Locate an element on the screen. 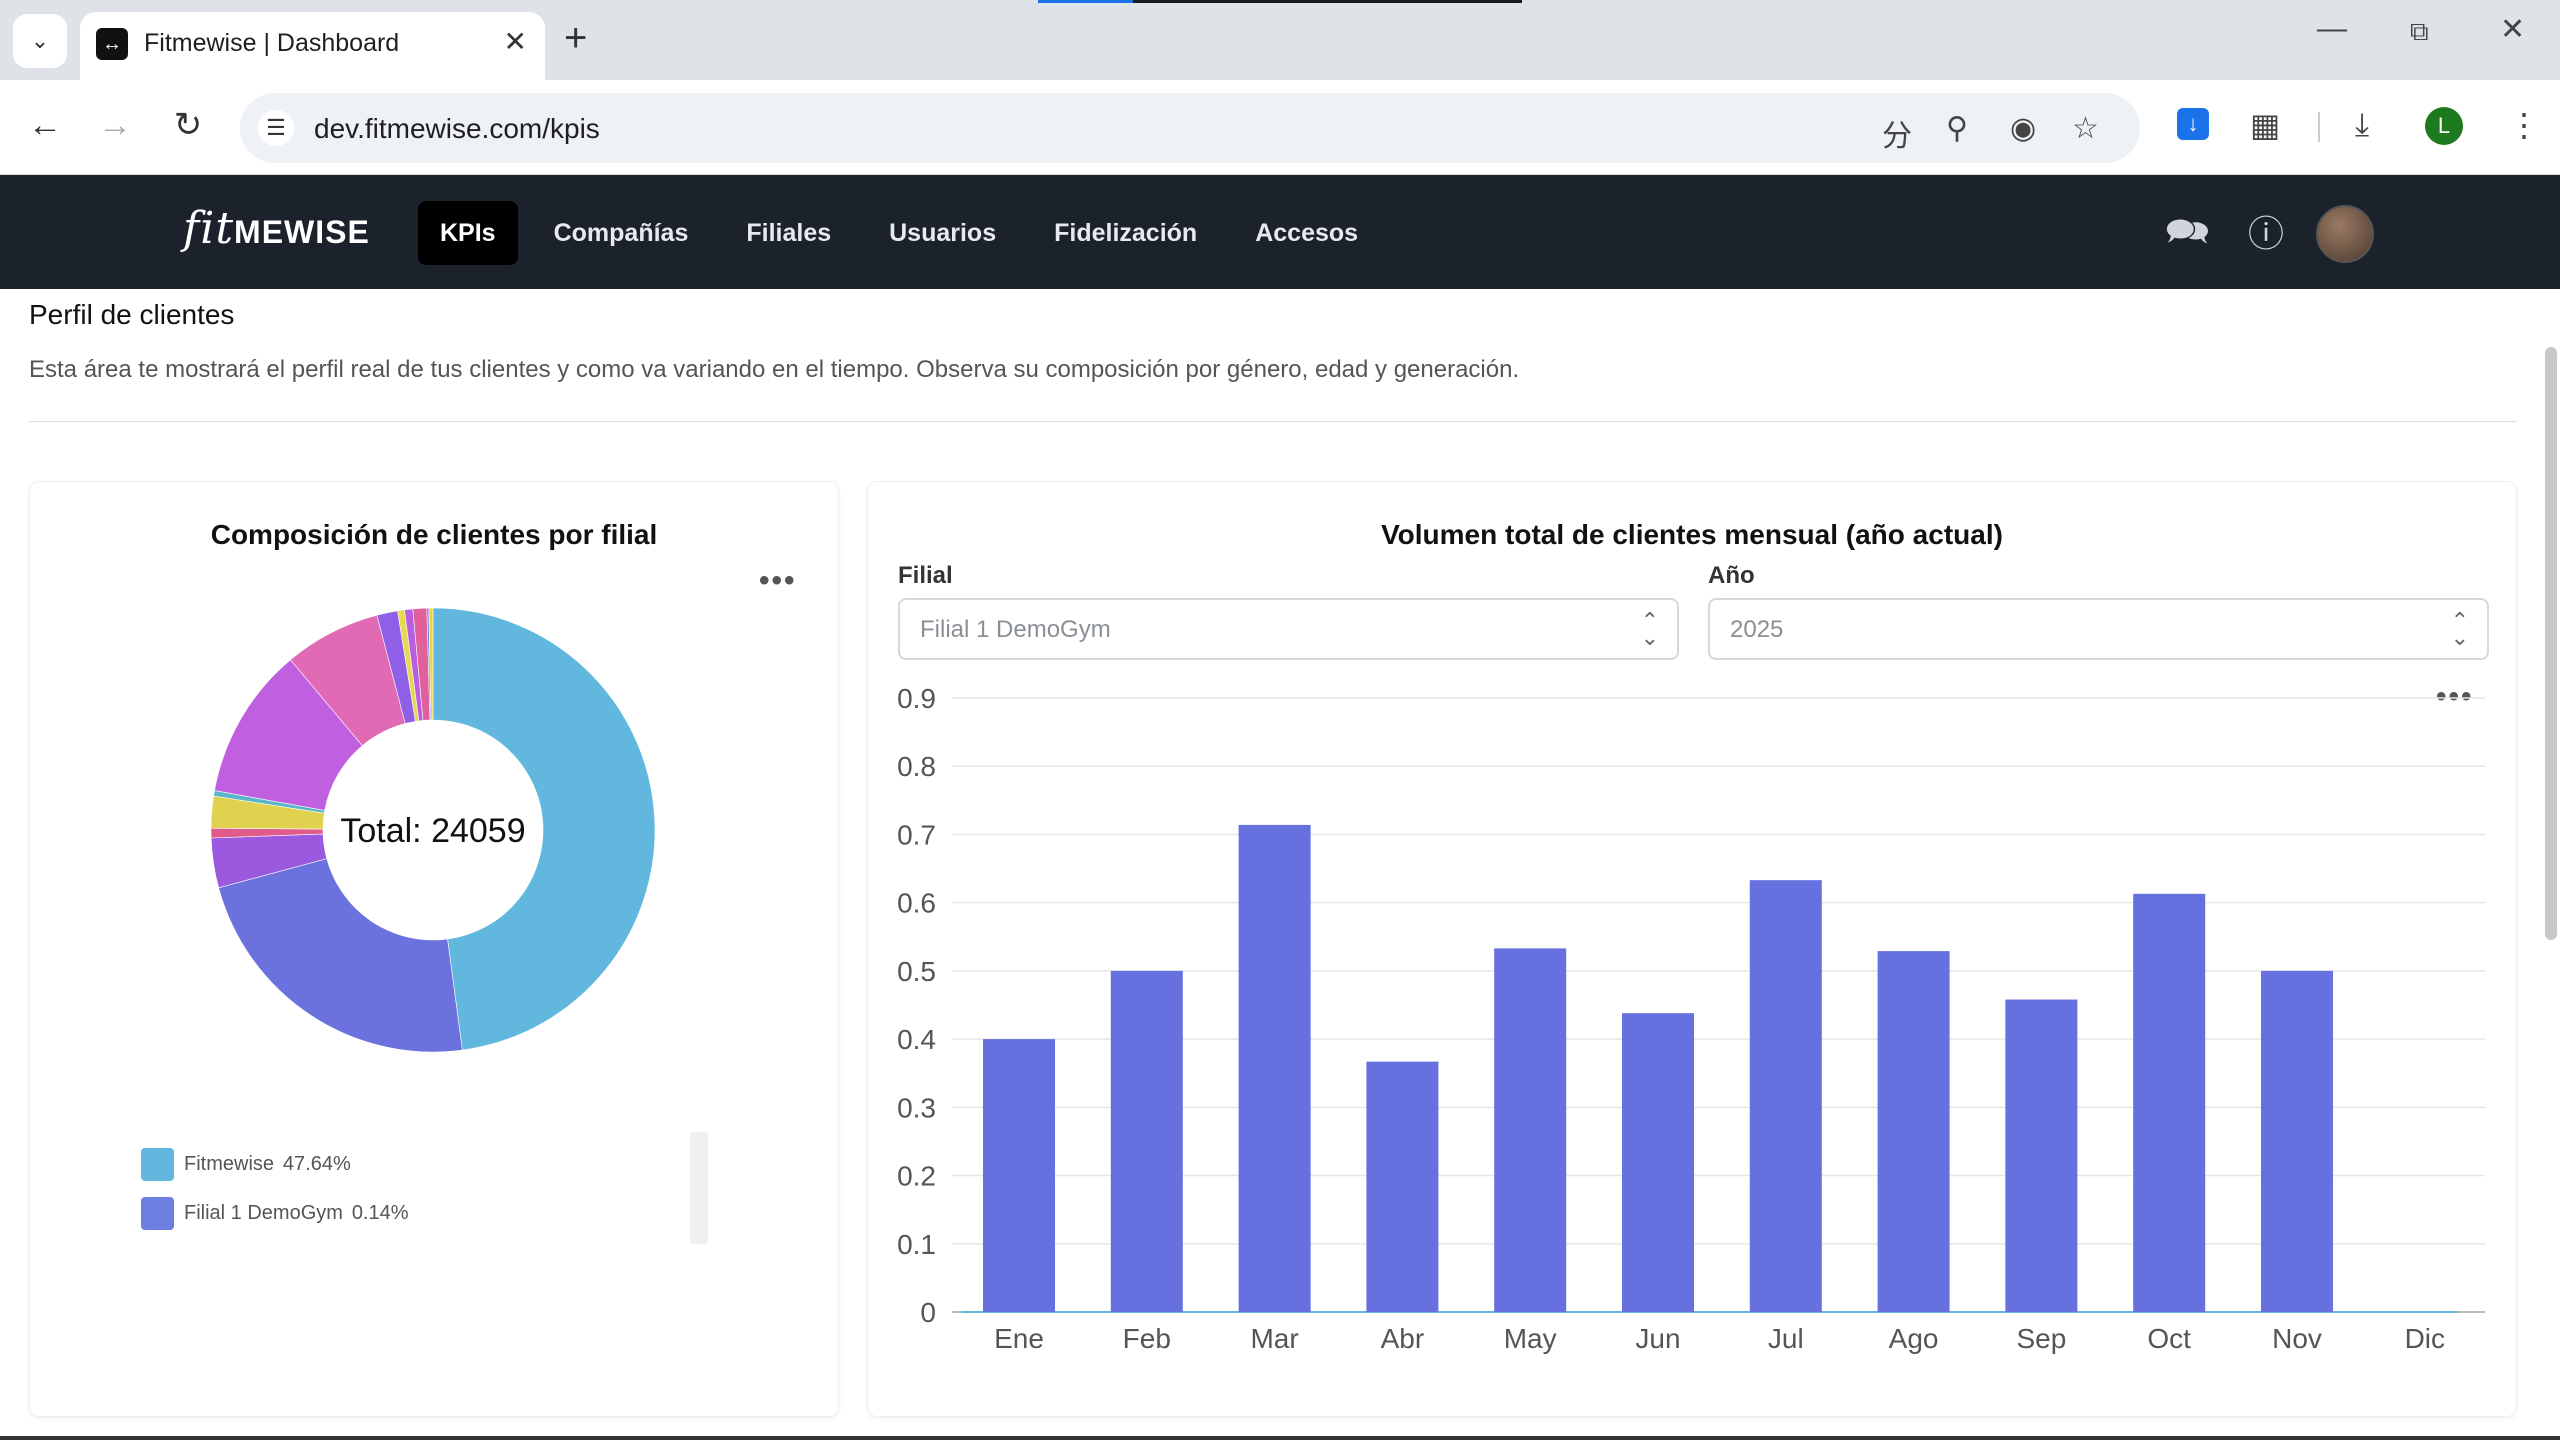 The image size is (2560, 1440). browser-tab-strip: ⌄ ↔ Fitmewise | Dashboard ✕ + — ⧉ ✕ is located at coordinates (1280, 40).